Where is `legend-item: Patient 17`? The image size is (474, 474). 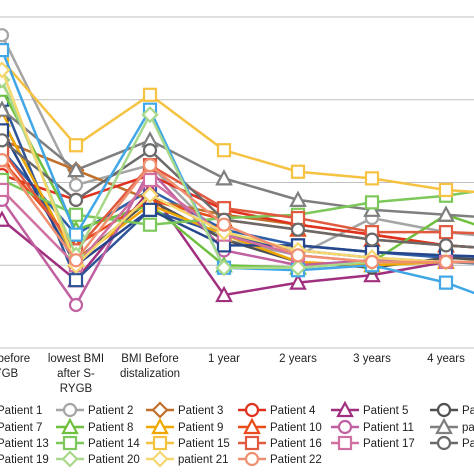 legend-item: Patient 17 is located at coordinates (373, 443).